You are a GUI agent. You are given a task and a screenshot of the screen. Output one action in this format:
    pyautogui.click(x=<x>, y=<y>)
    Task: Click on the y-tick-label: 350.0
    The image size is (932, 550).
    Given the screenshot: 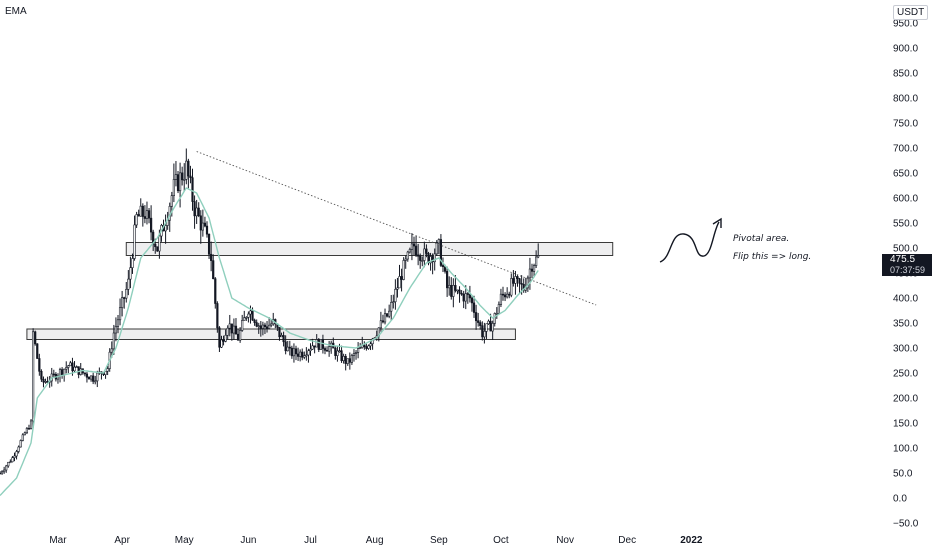 What is the action you would take?
    pyautogui.click(x=905, y=324)
    